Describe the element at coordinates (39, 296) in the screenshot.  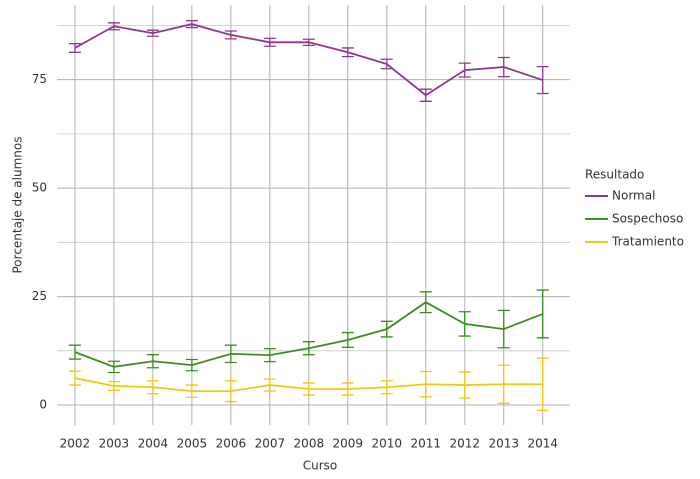
I see `y-tick-label: 25` at that location.